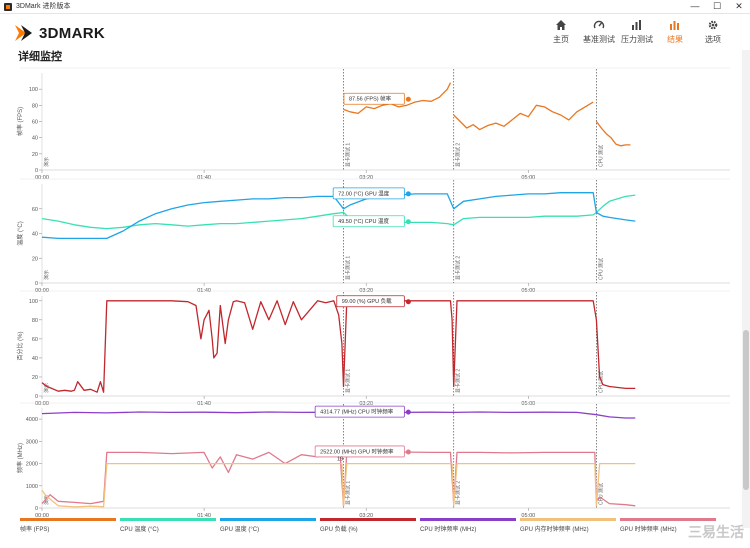  Describe the element at coordinates (648, 530) in the screenshot. I see `legend-label: GPU 时钟频率 (MHz)` at that location.